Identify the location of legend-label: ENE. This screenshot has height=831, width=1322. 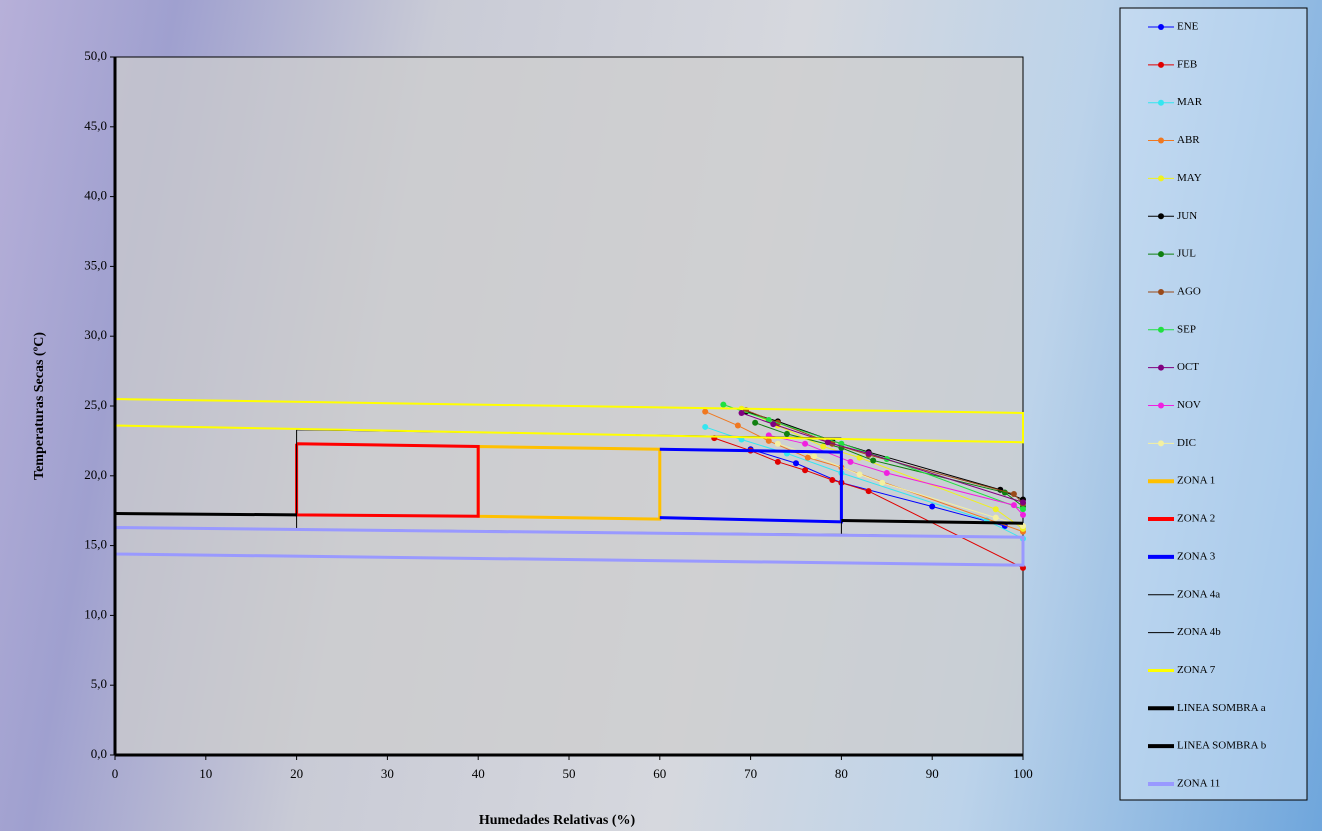
(1188, 27).